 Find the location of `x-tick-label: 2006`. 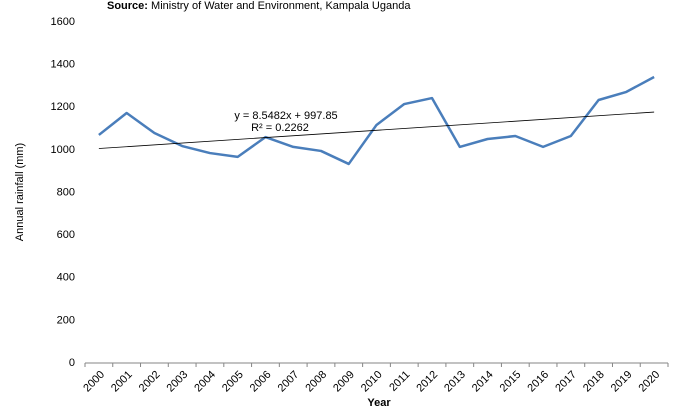

x-tick-label: 2006 is located at coordinates (261, 382).